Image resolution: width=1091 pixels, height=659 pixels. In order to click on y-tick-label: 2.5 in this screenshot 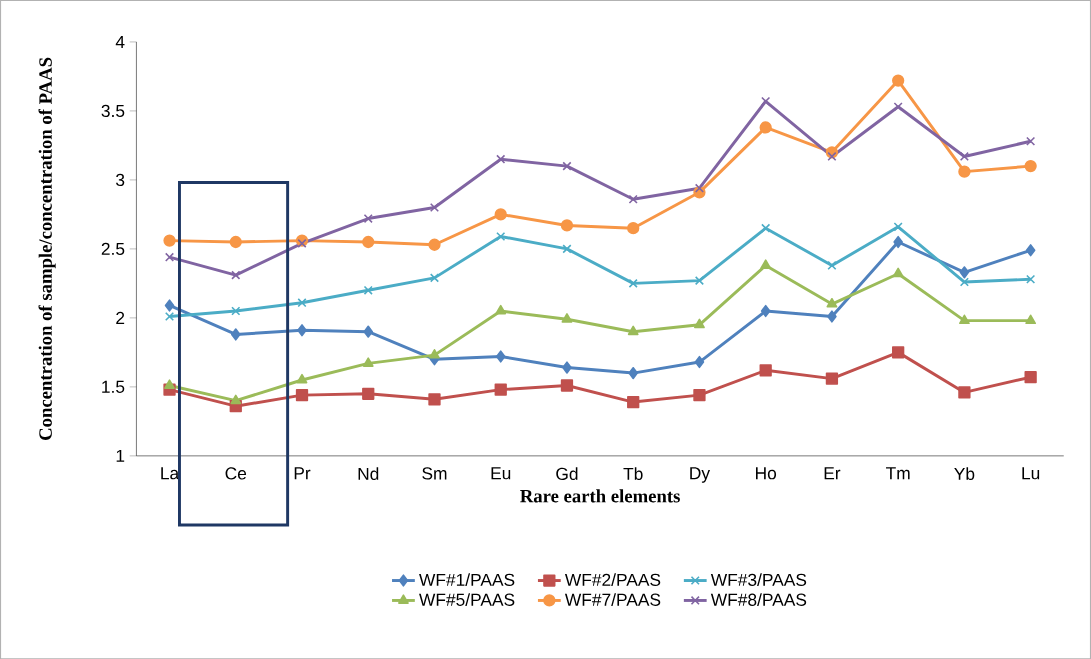, I will do `click(113, 248)`.